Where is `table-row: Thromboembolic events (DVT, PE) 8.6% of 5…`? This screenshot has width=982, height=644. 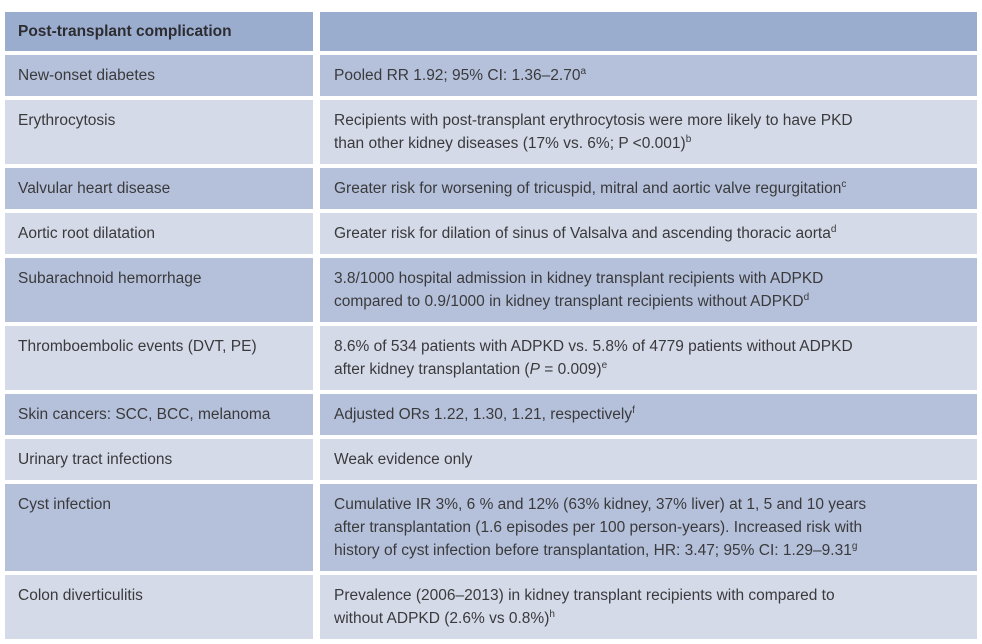
table-row: Thromboembolic events (DVT, PE) 8.6% of 5… is located at coordinates (491, 358).